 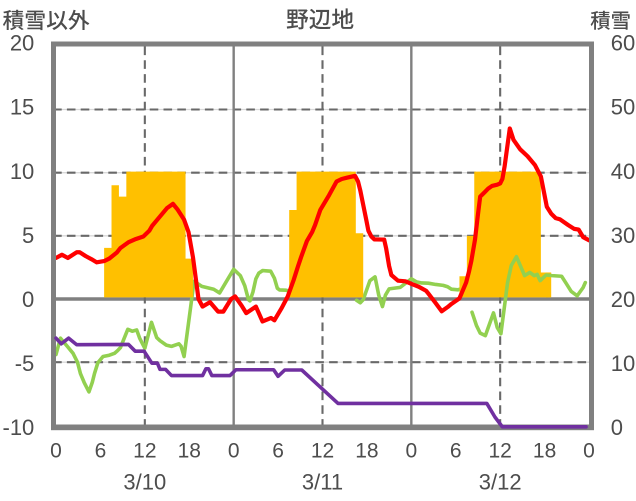 I want to click on svg-text: 3/12, so click(x=500, y=482).